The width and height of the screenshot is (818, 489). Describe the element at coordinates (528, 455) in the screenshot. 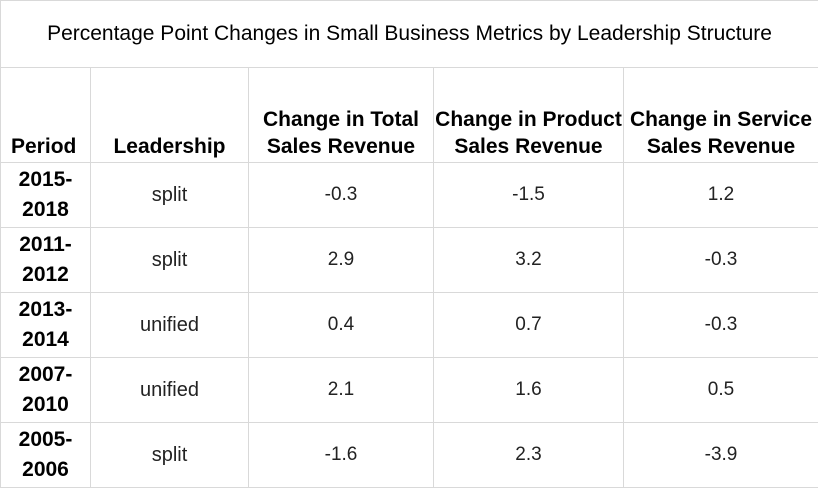

I see `product-sales-cell: 2.3` at that location.